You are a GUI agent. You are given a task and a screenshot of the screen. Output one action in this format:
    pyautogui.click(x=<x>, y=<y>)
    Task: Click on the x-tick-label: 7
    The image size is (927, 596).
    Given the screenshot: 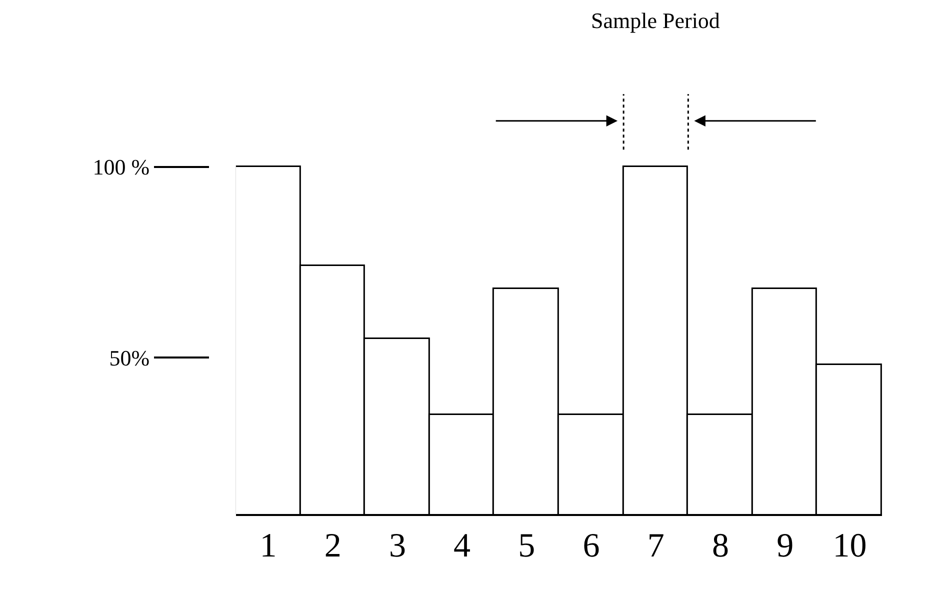 What is the action you would take?
    pyautogui.click(x=655, y=546)
    